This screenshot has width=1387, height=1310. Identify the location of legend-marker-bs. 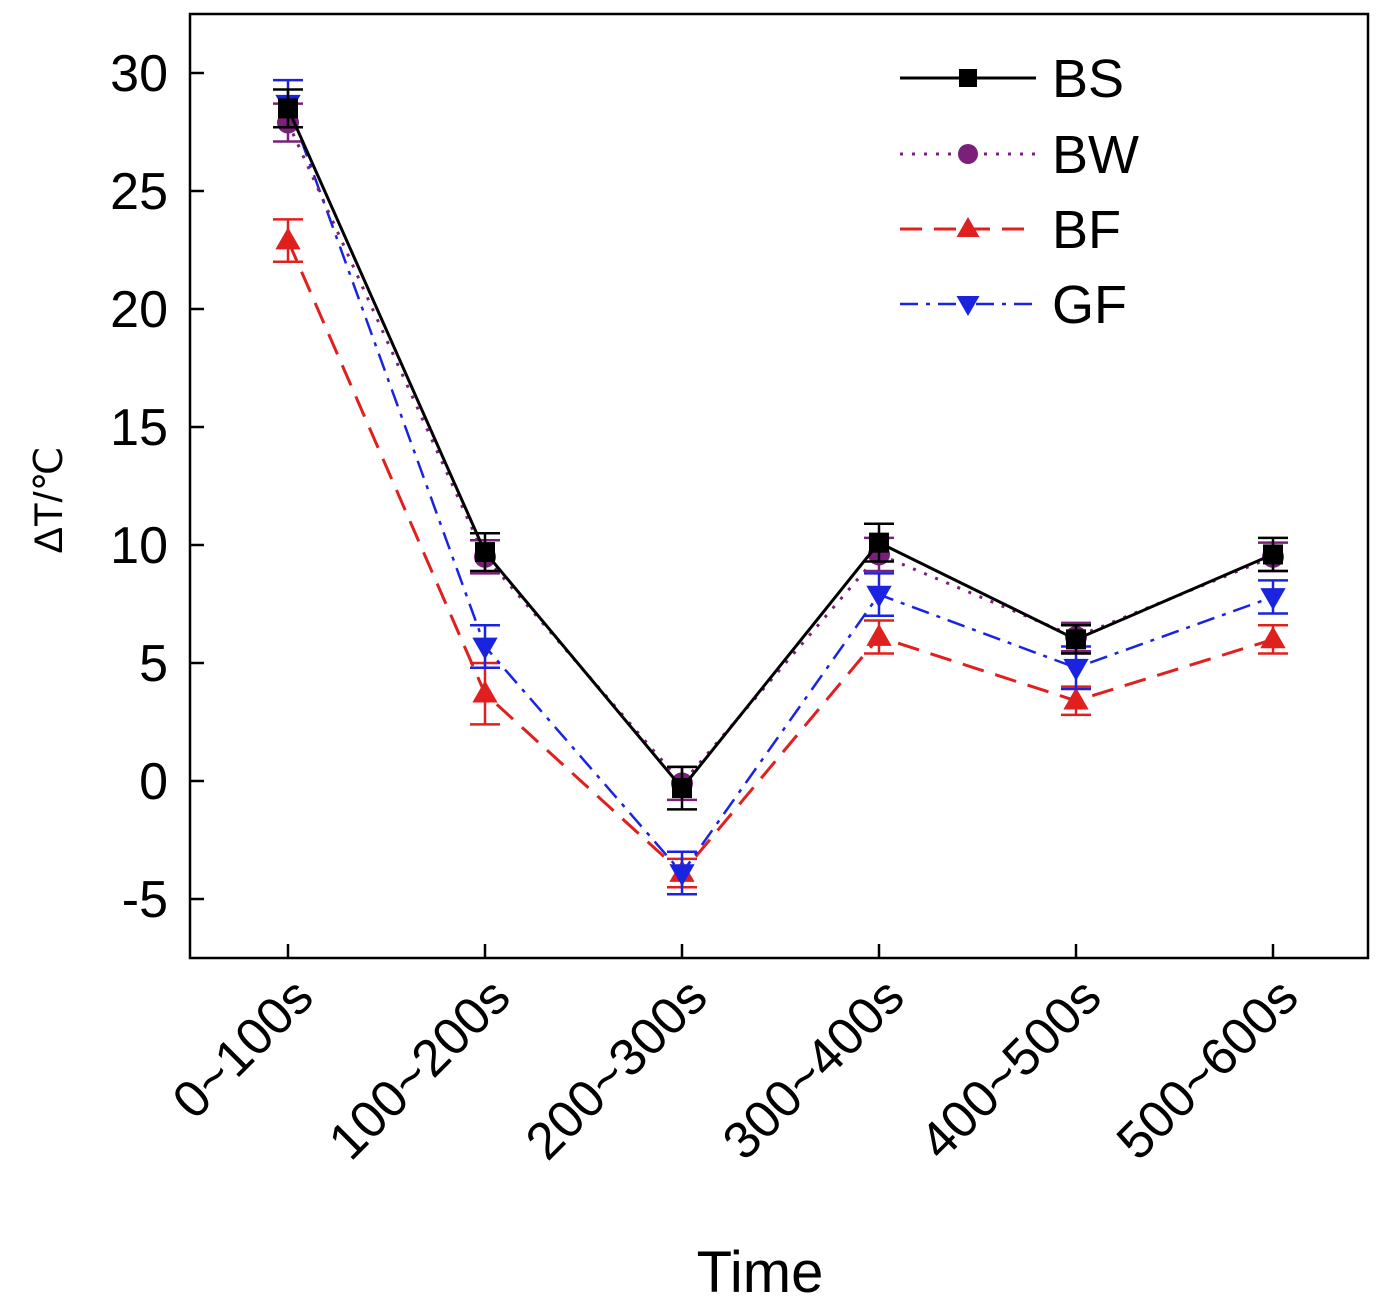
(968, 78).